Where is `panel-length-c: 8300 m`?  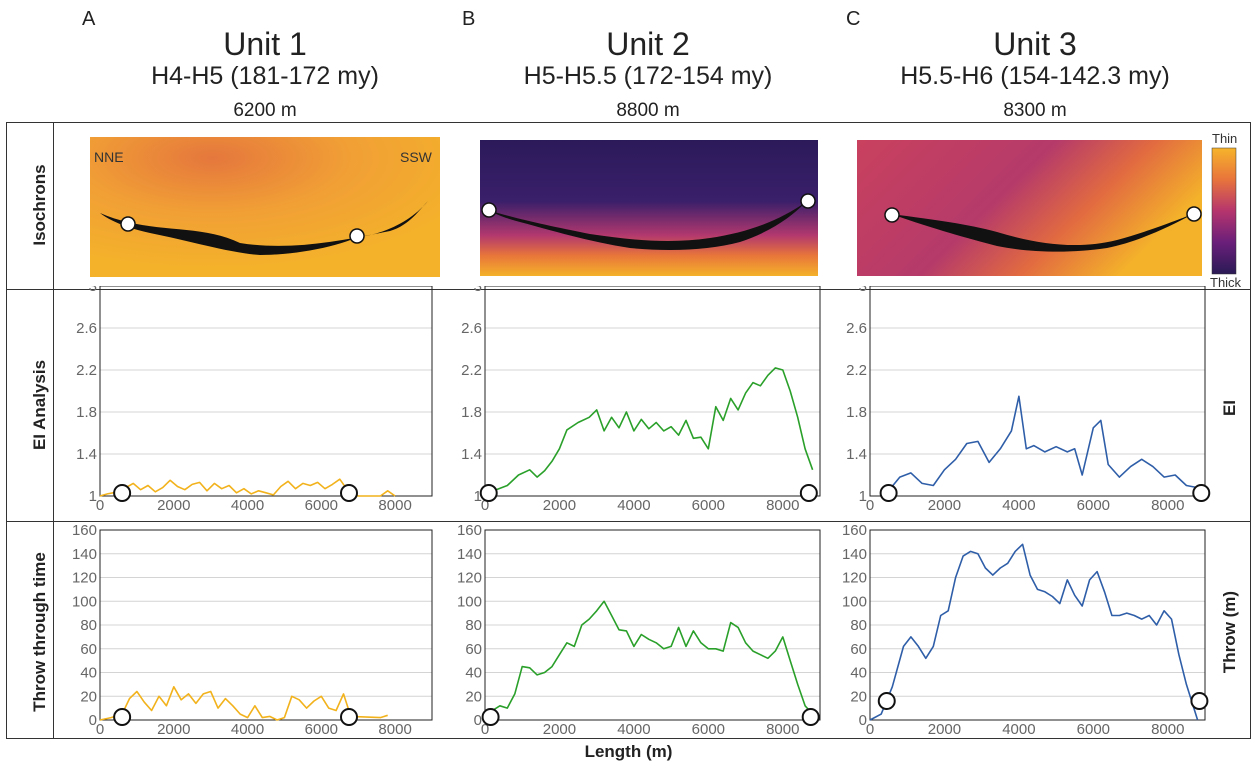
panel-length-c: 8300 m is located at coordinates (1035, 110).